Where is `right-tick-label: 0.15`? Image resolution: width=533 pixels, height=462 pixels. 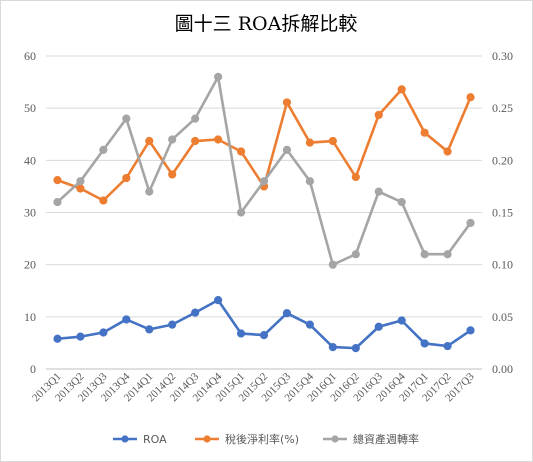 right-tick-label: 0.15 is located at coordinates (502, 213).